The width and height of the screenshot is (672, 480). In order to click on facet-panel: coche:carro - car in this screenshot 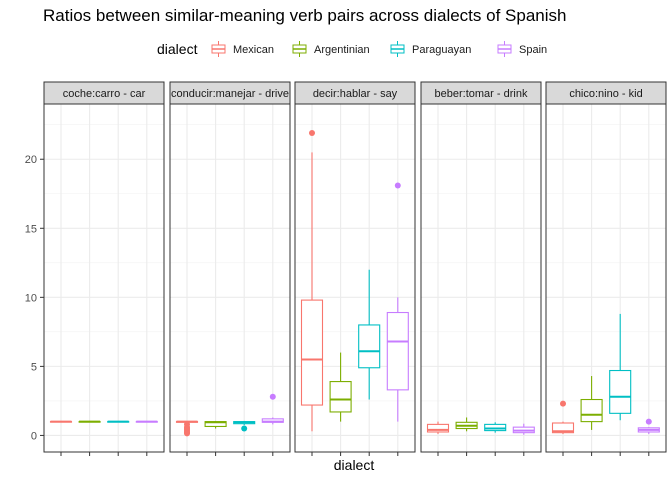, I will do `click(104, 268)`.